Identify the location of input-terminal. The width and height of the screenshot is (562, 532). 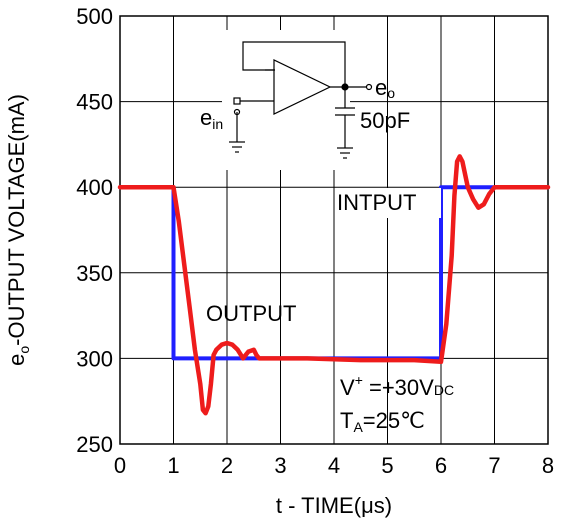
(237, 101).